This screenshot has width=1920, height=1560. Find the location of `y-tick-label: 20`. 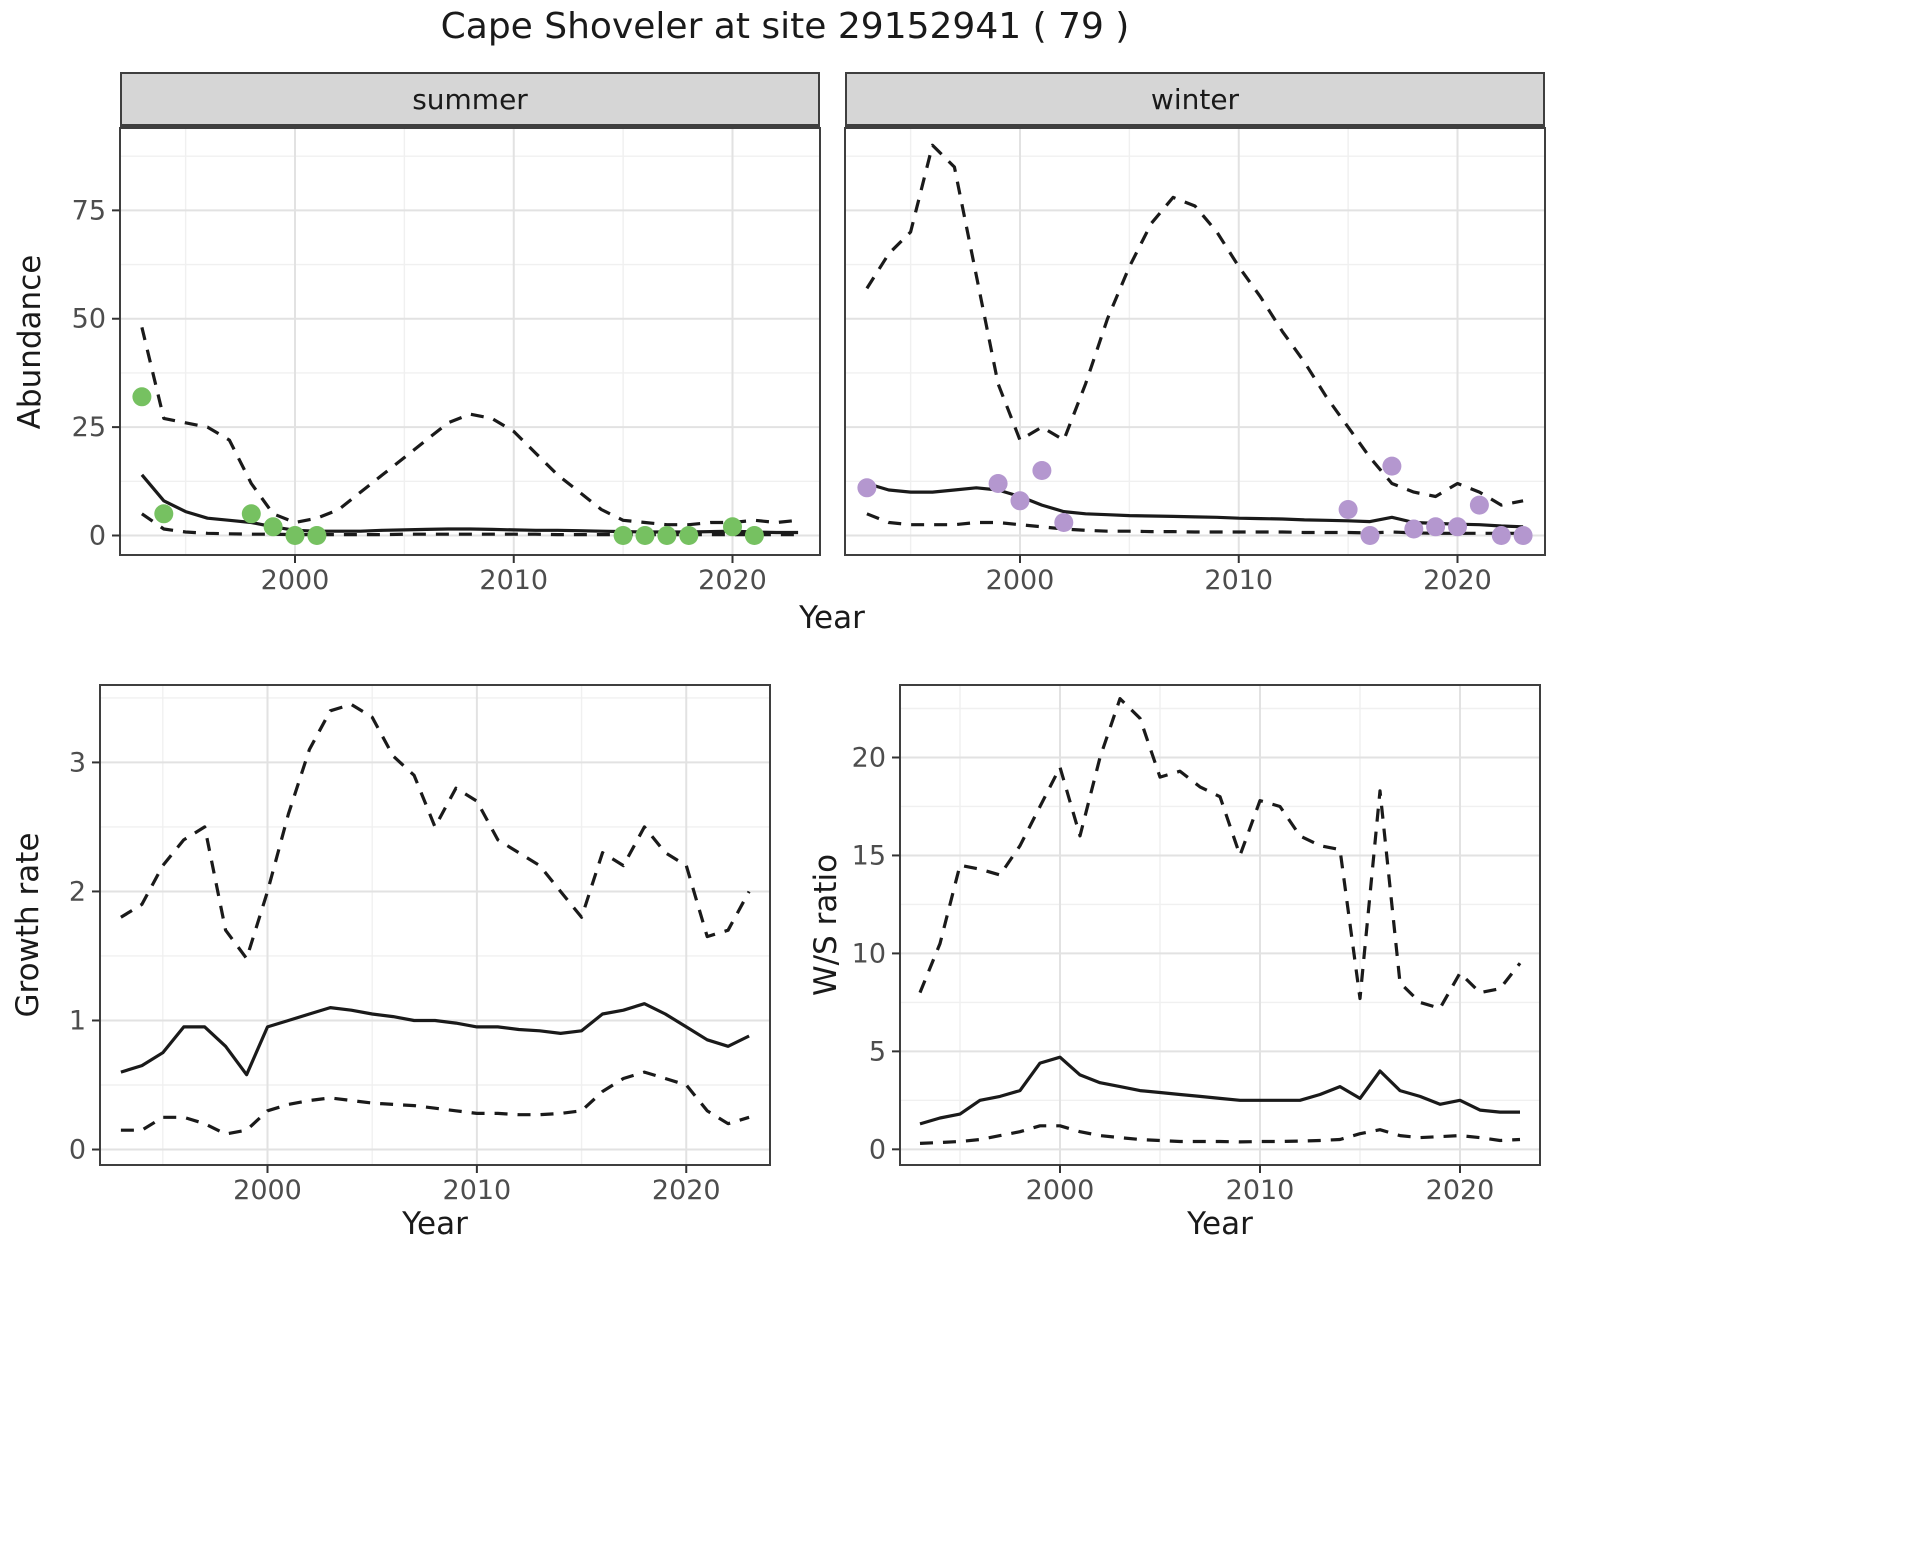

y-tick-label: 20 is located at coordinates (869, 757).